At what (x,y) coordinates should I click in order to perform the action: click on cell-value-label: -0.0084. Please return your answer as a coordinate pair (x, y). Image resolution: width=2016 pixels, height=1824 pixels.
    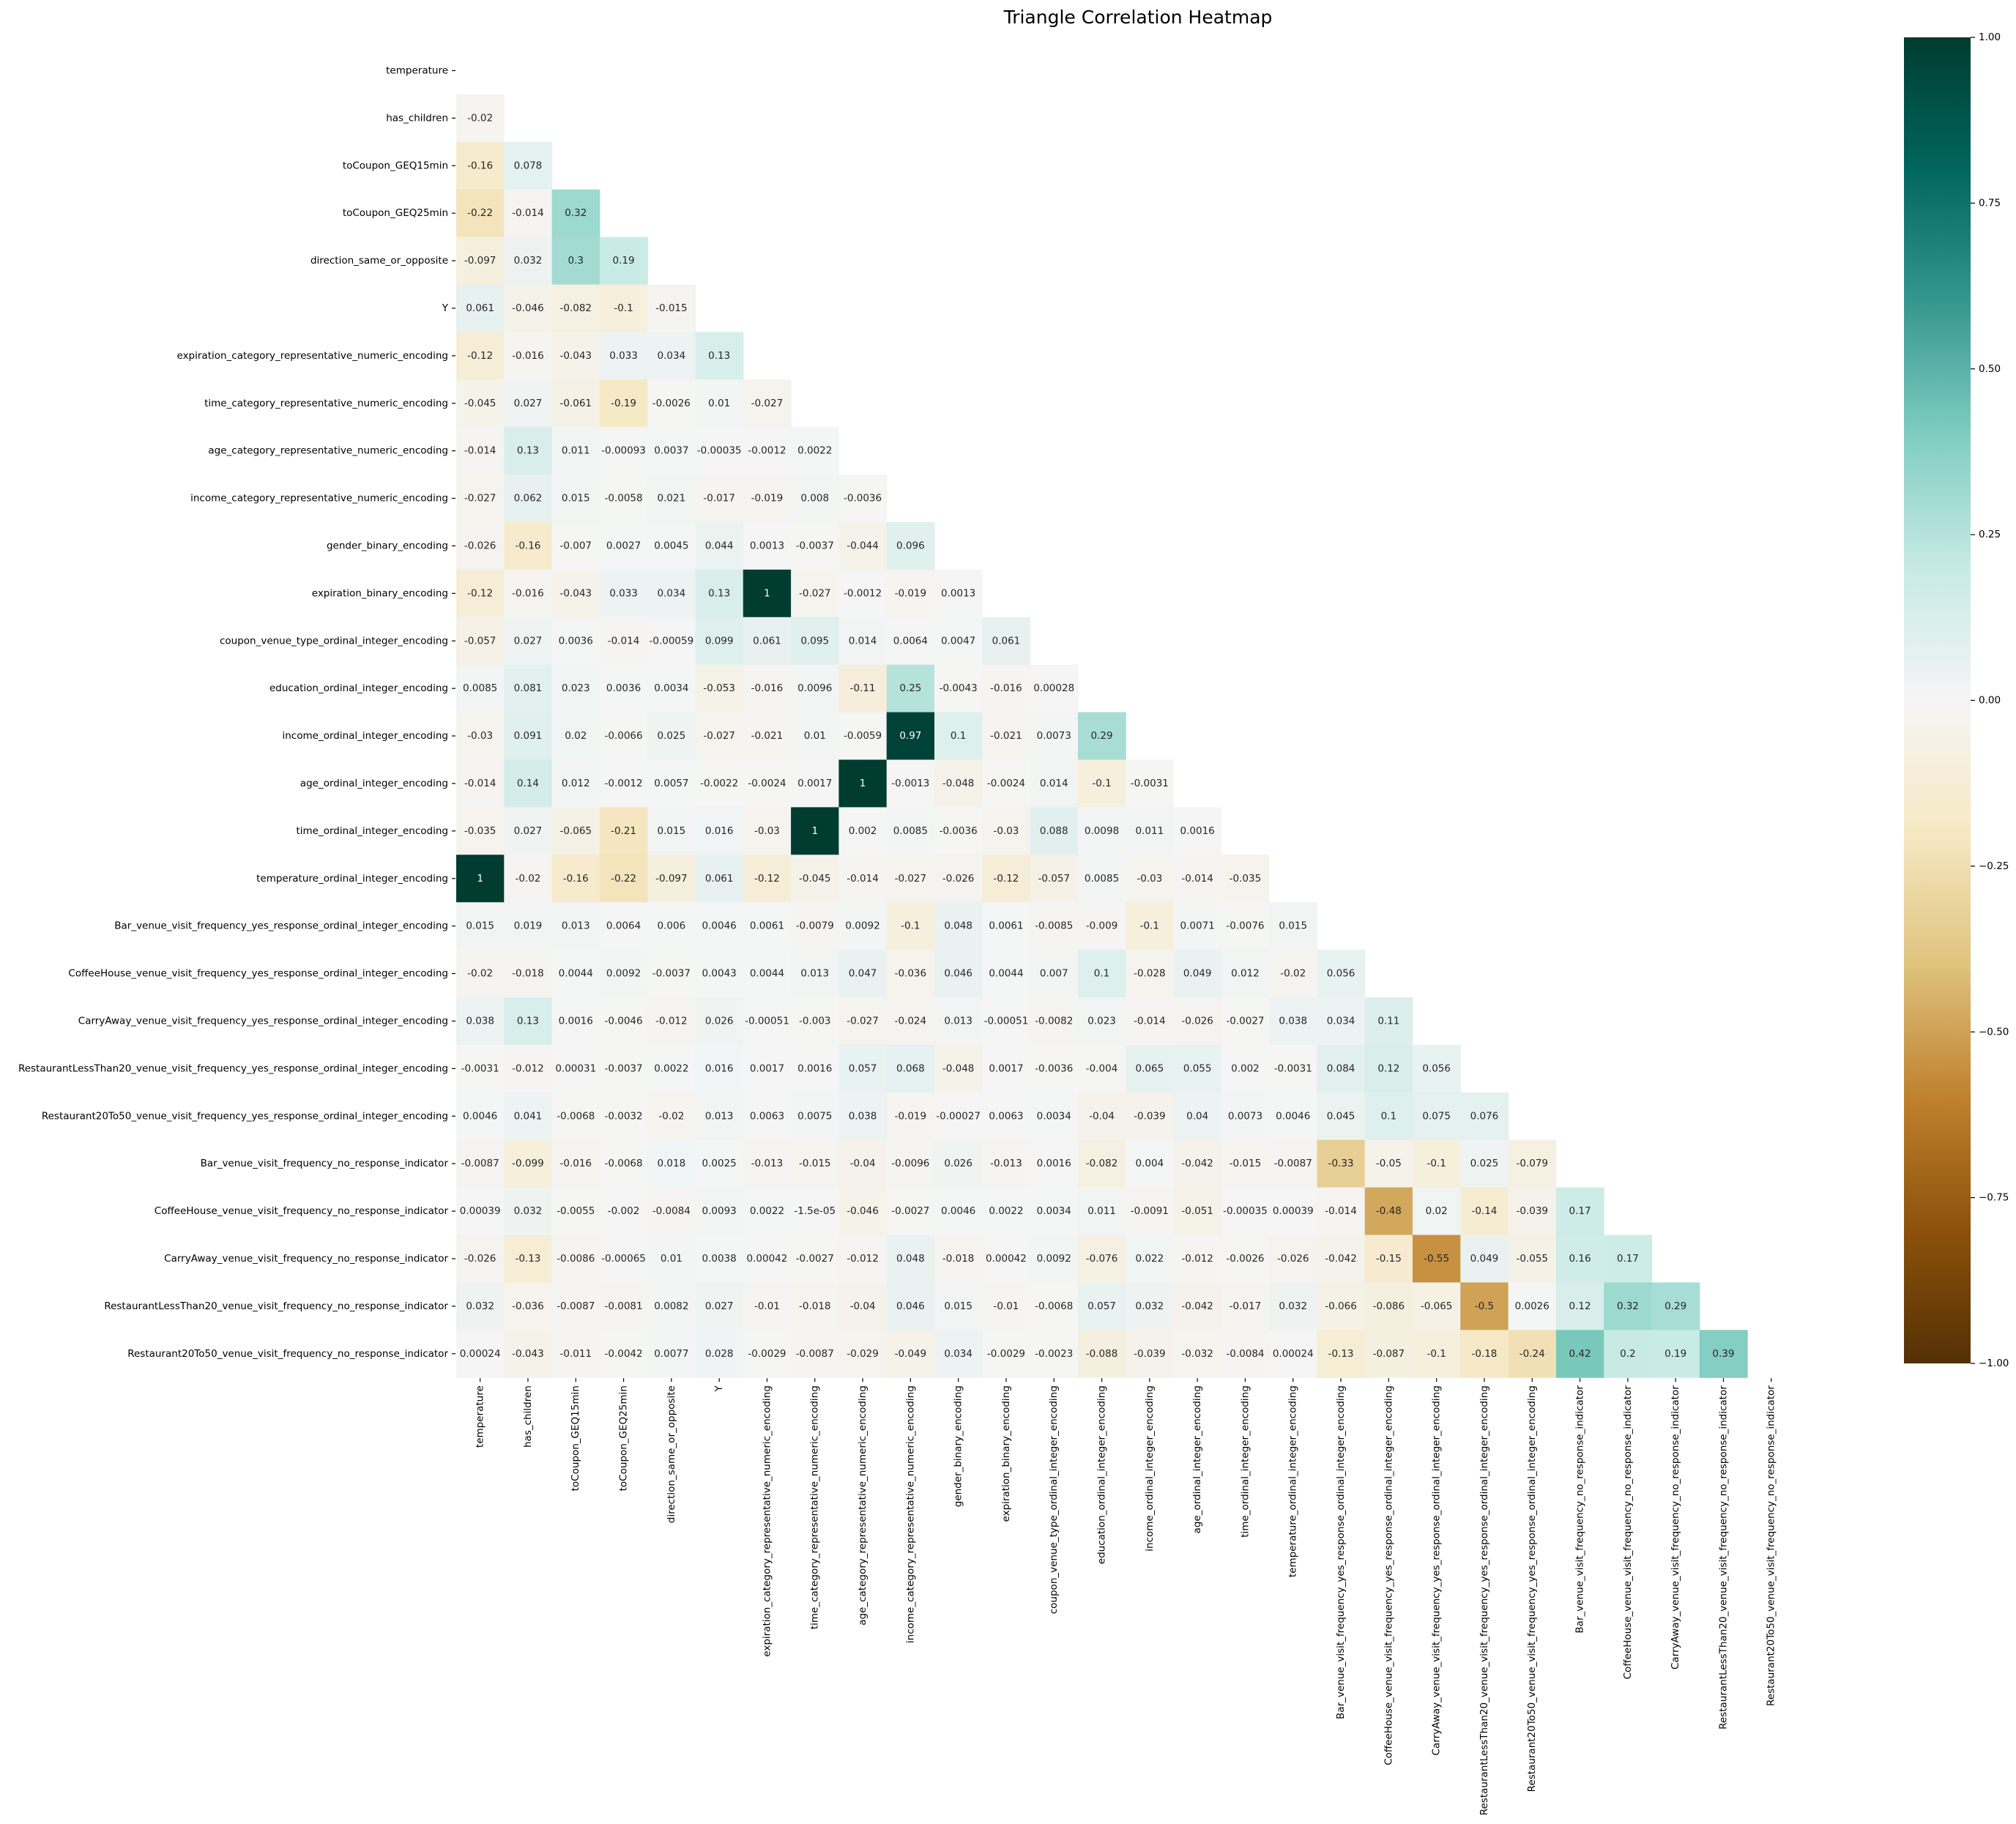
    Looking at the image, I should click on (671, 1211).